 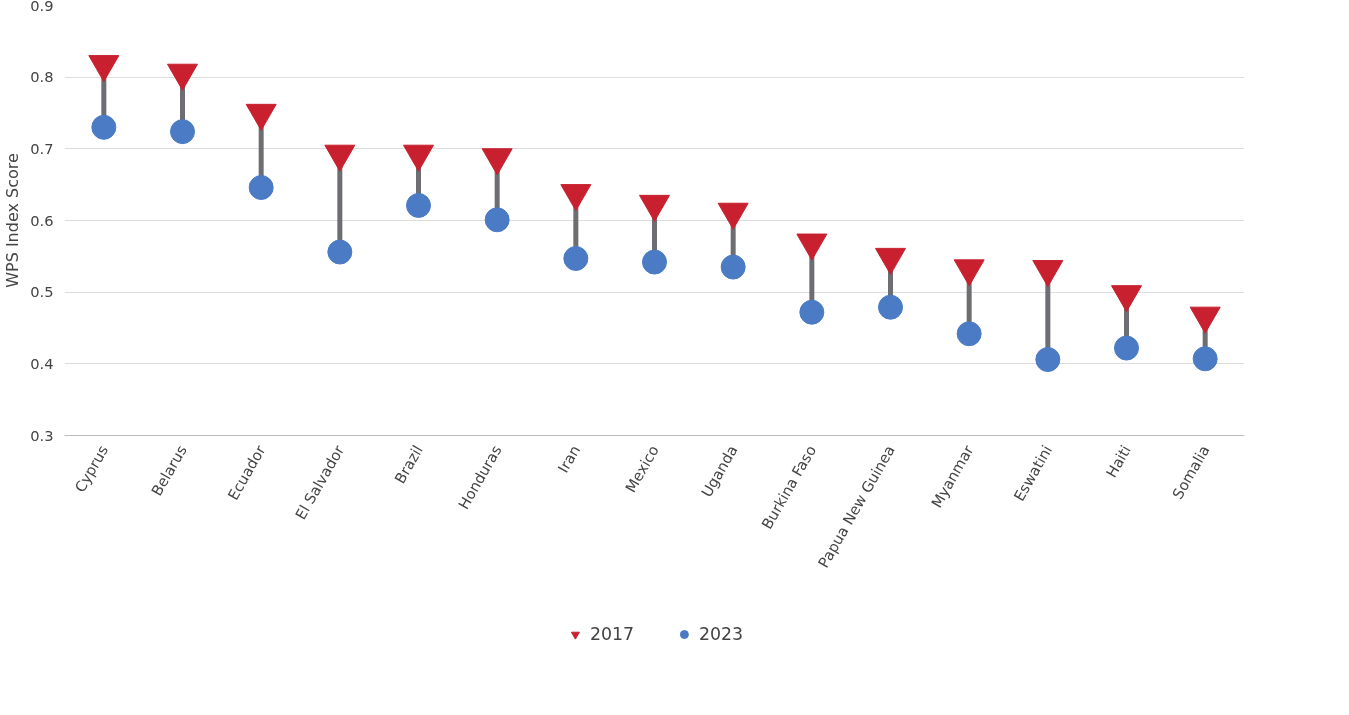 I want to click on y-tick-label: 0.5, so click(x=42, y=292).